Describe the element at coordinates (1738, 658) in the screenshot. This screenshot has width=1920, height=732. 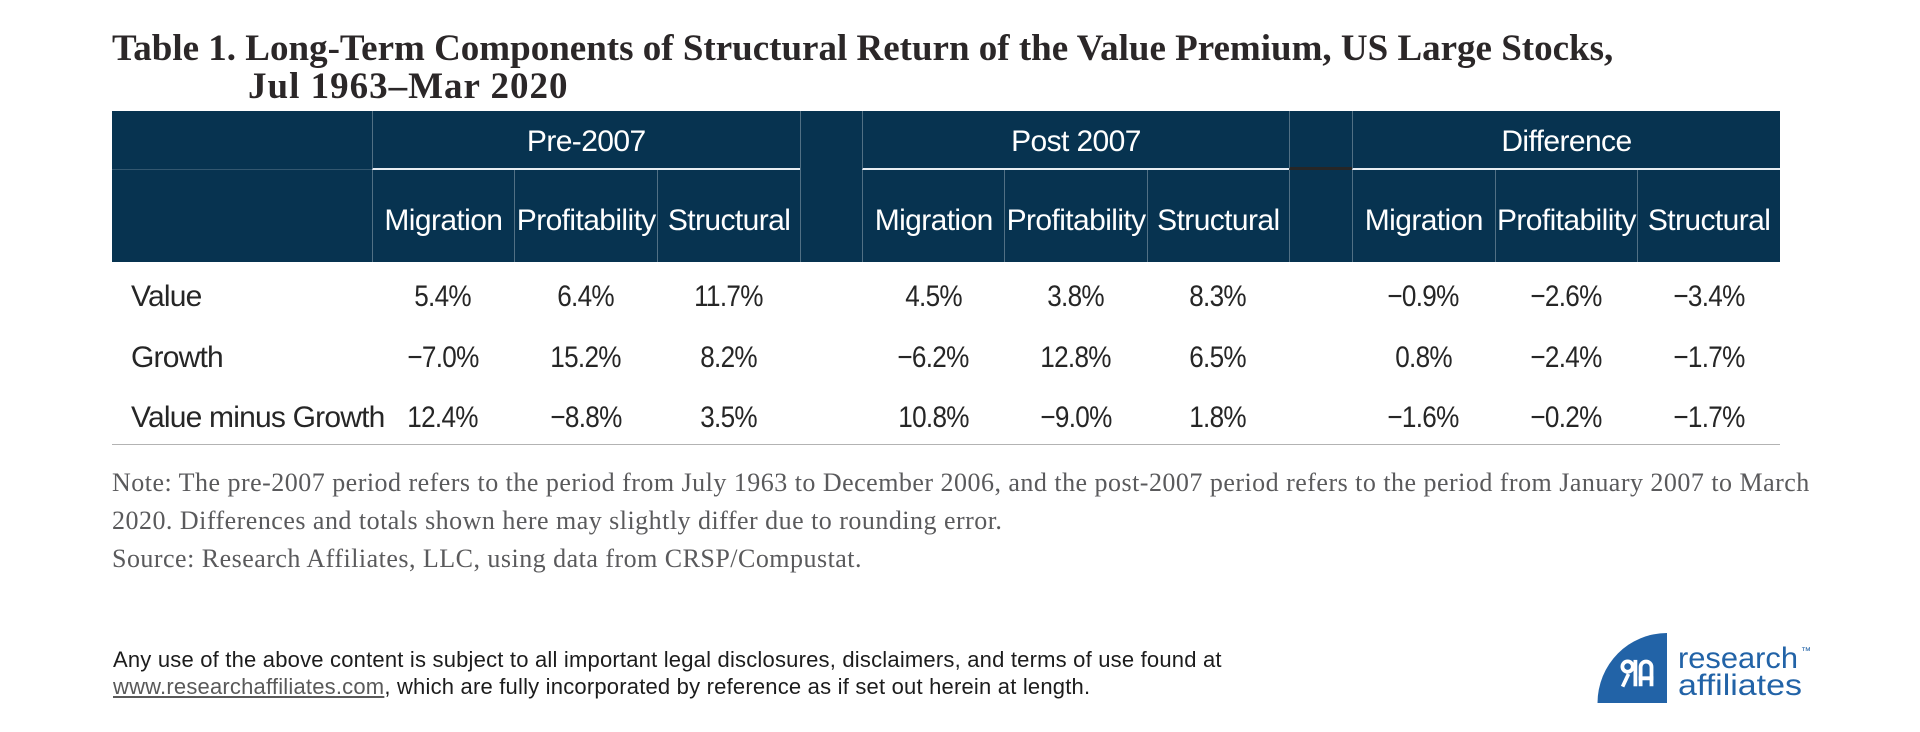
I see `svg-text: research` at that location.